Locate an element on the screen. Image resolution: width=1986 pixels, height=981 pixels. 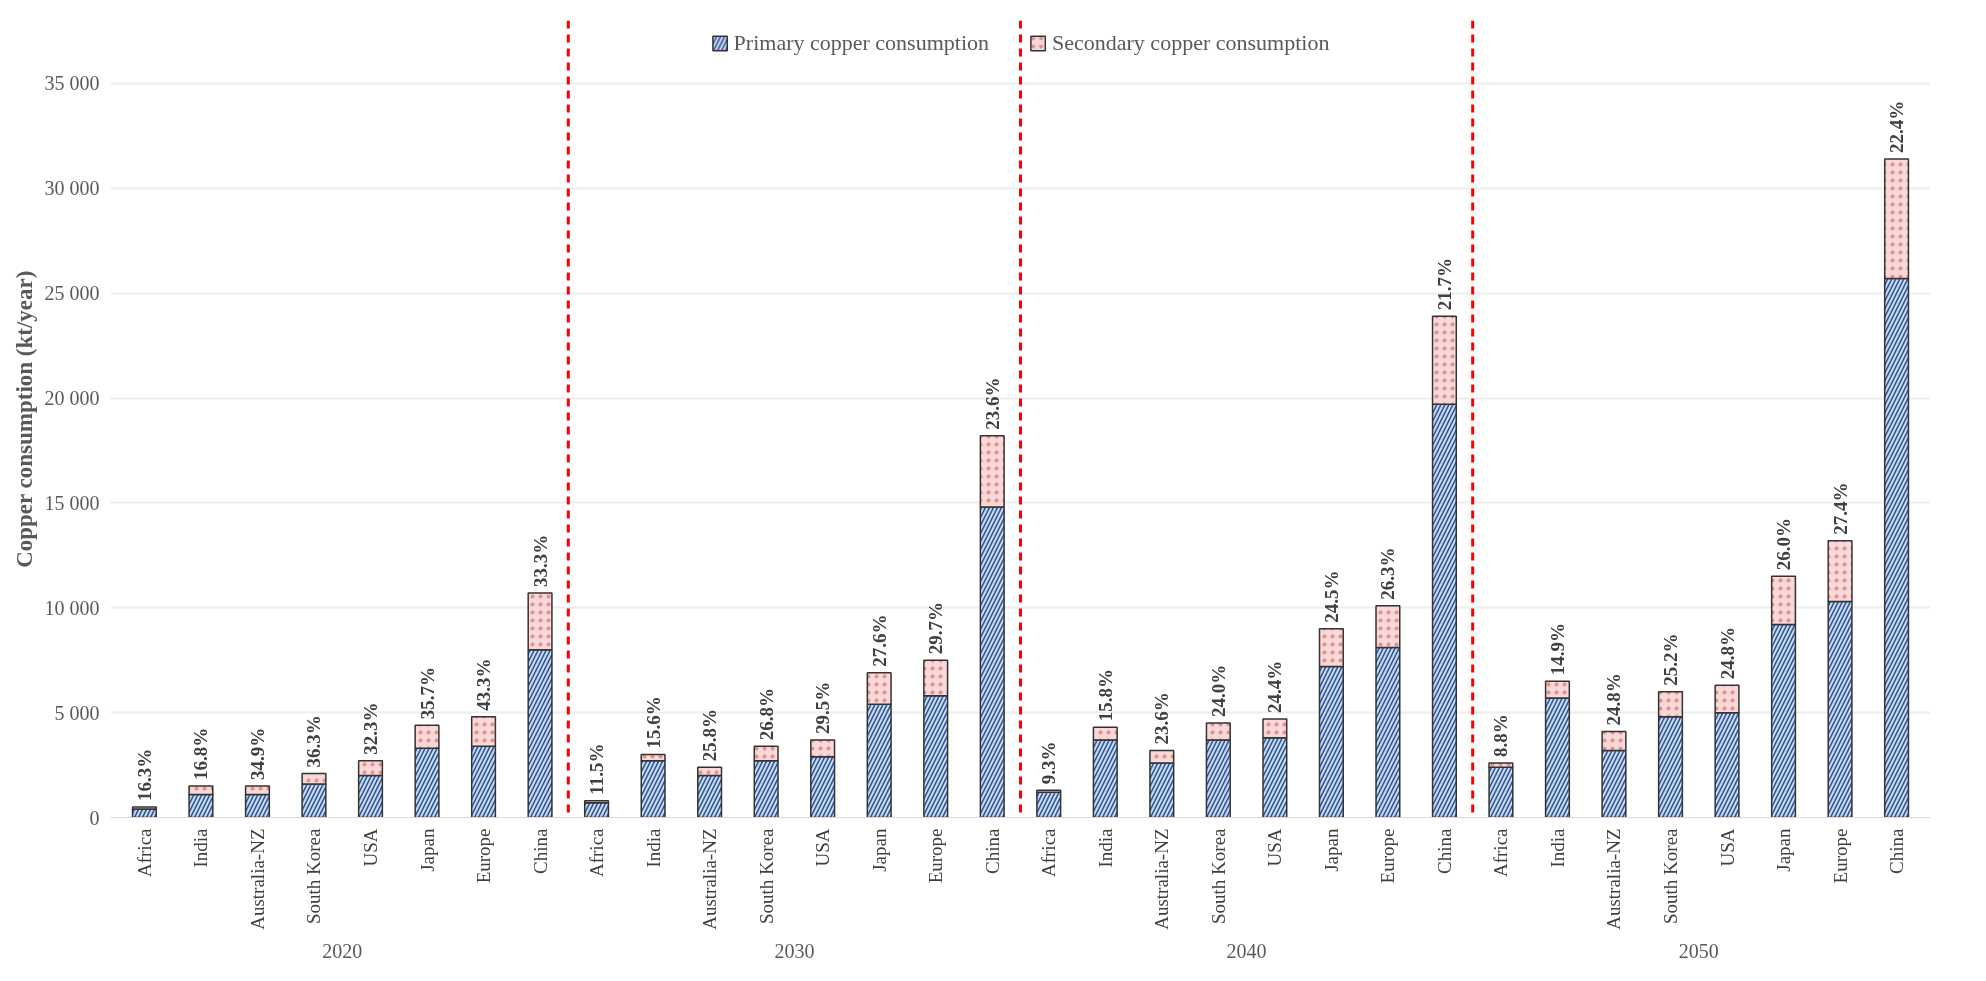
annotation: 36.3% is located at coordinates (314, 741).